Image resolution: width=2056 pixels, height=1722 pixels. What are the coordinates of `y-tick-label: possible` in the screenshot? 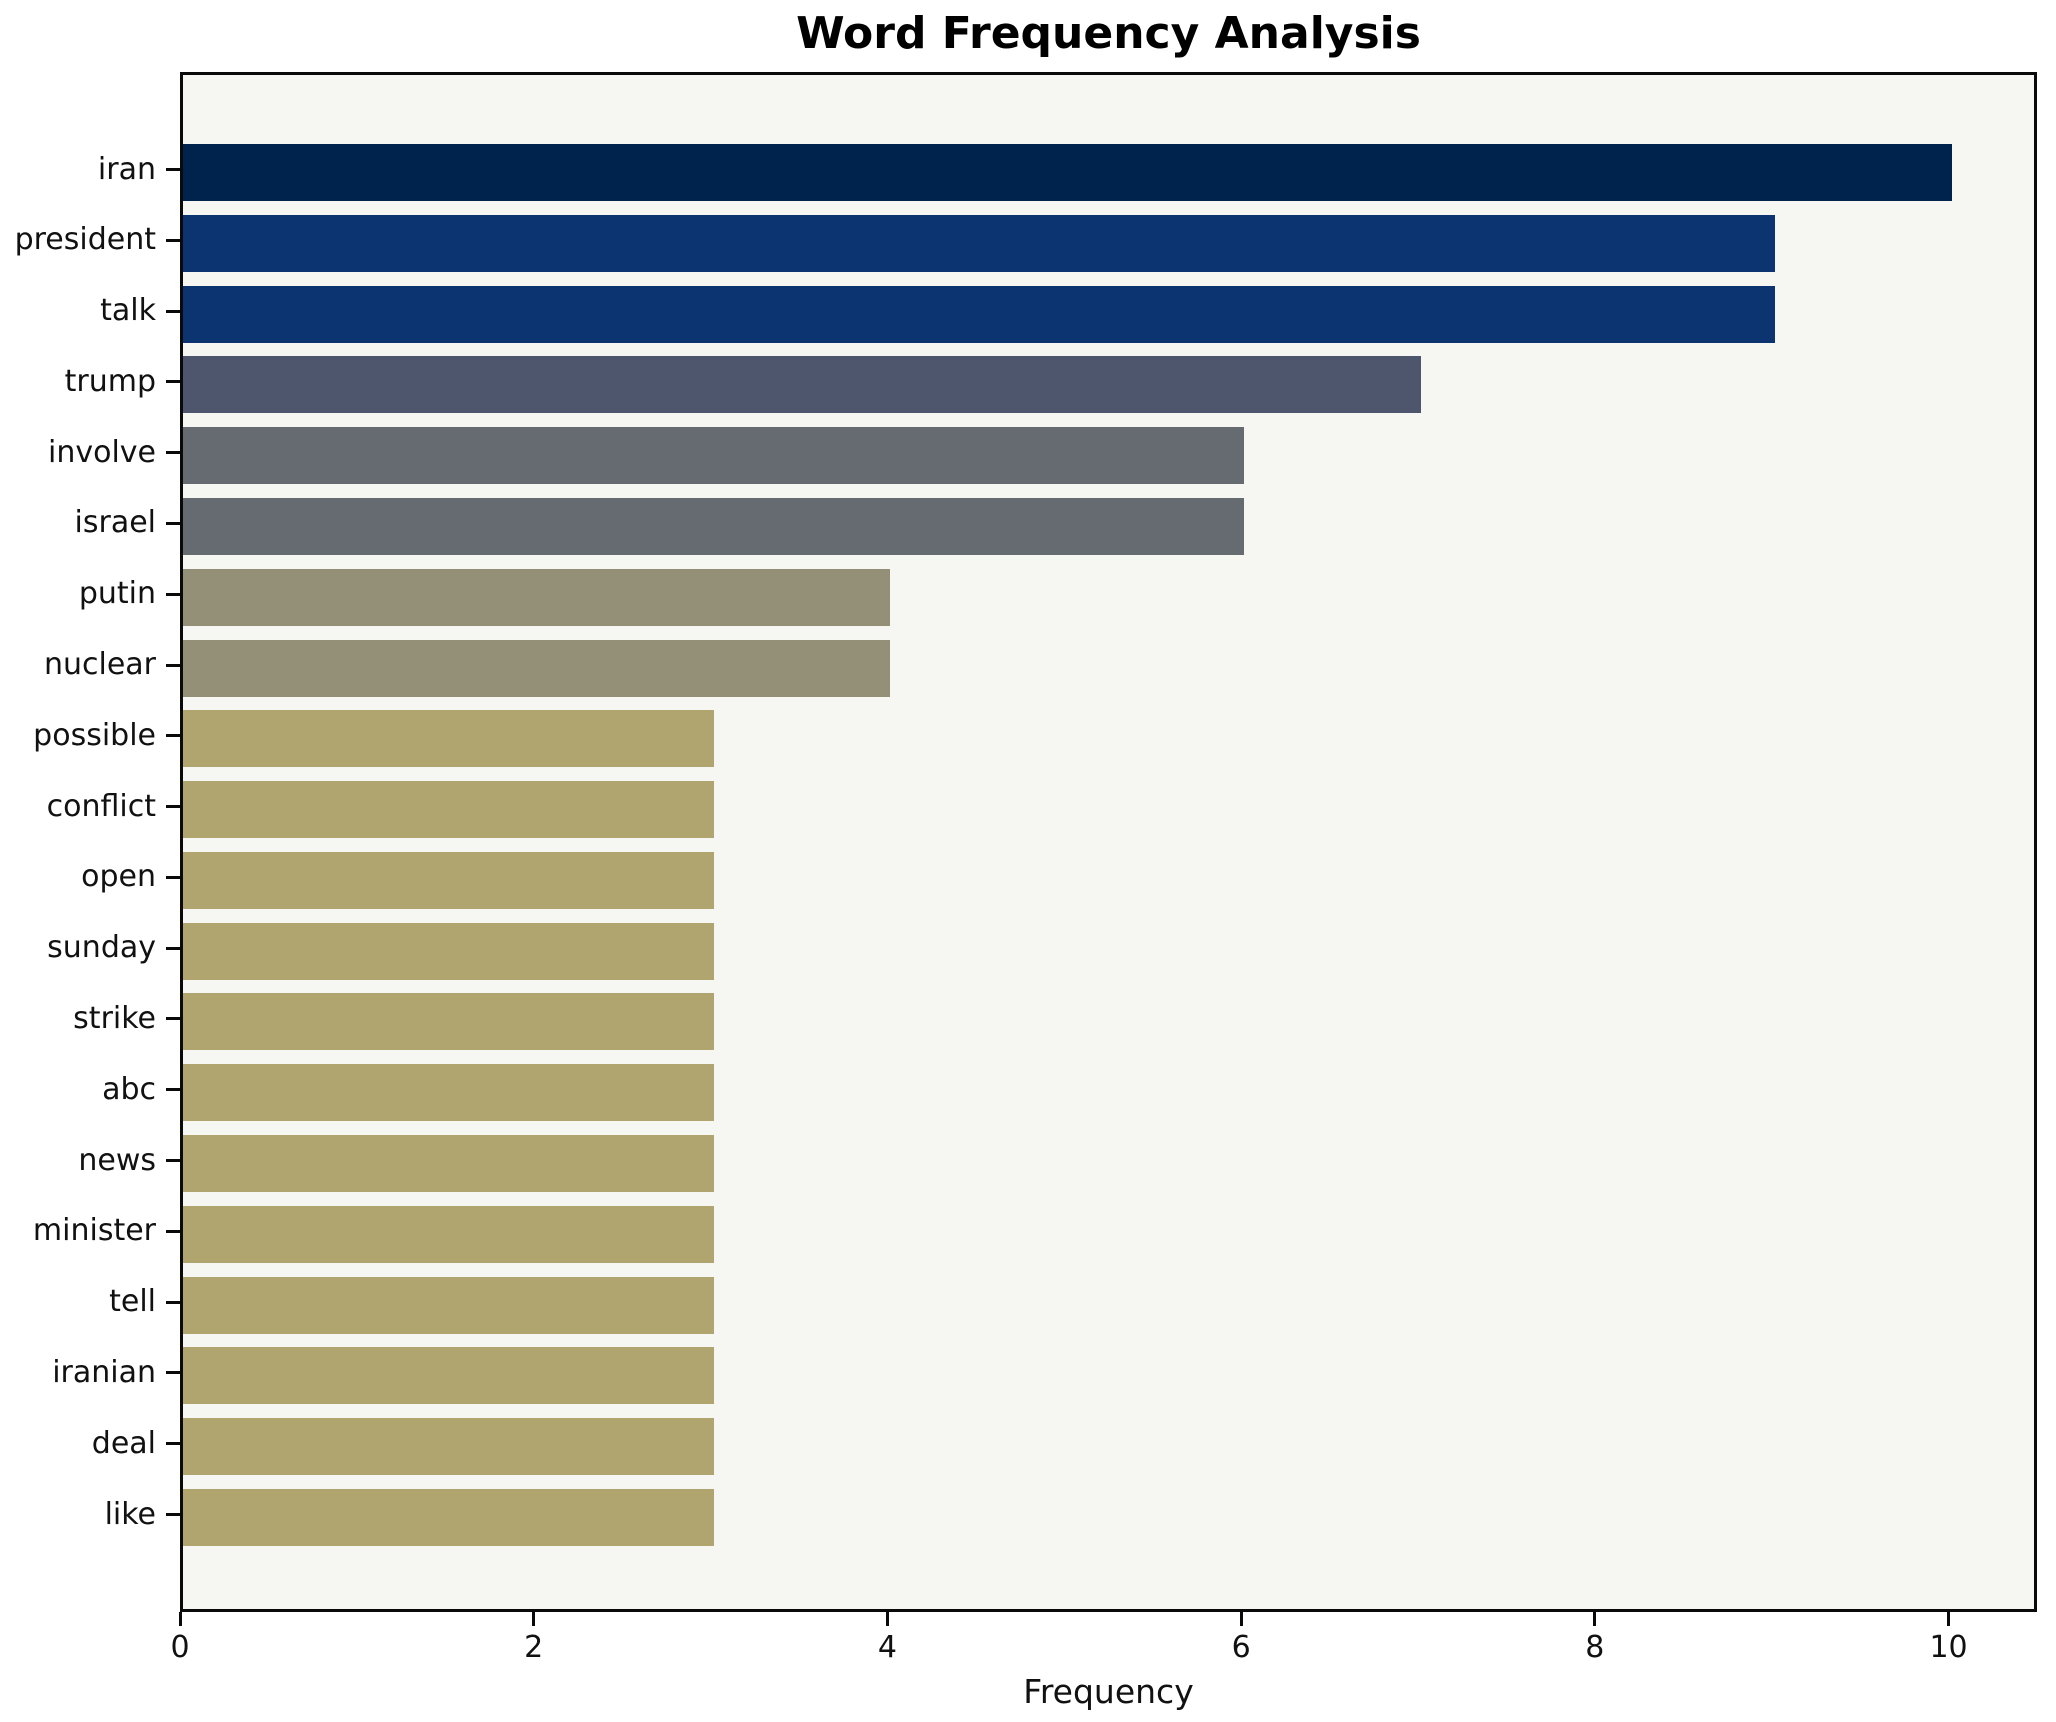 It's located at (94, 735).